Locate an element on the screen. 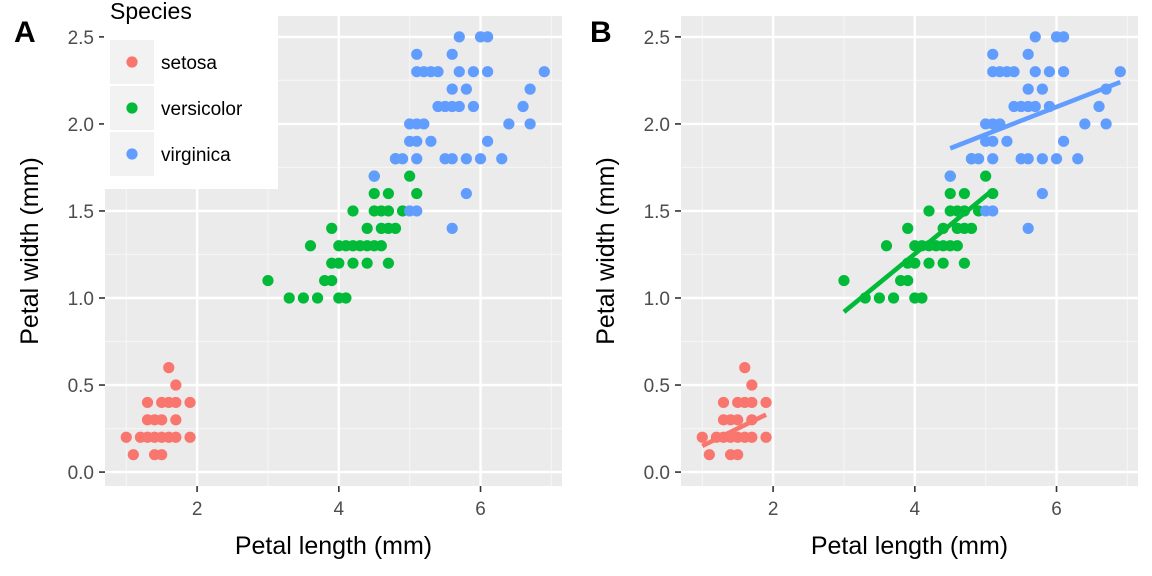 This screenshot has width=1152, height=576. x-tick-label: 2 is located at coordinates (773, 509).